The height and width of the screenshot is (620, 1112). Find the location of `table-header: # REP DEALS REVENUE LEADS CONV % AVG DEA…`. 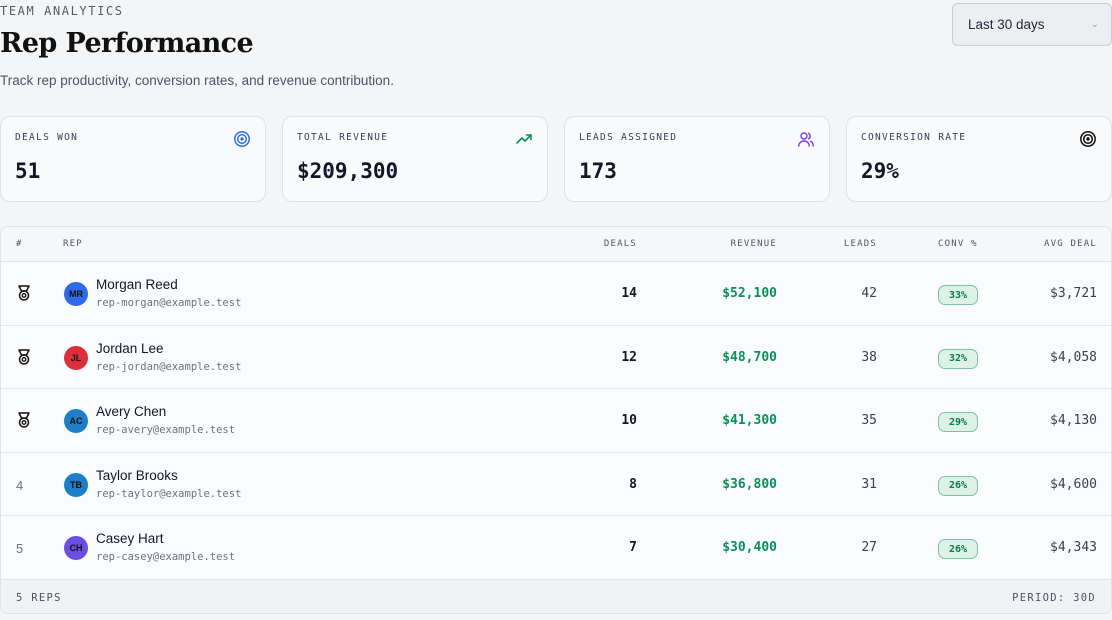

table-header: # REP DEALS REVENUE LEADS CONV % AVG DEA… is located at coordinates (556, 244).